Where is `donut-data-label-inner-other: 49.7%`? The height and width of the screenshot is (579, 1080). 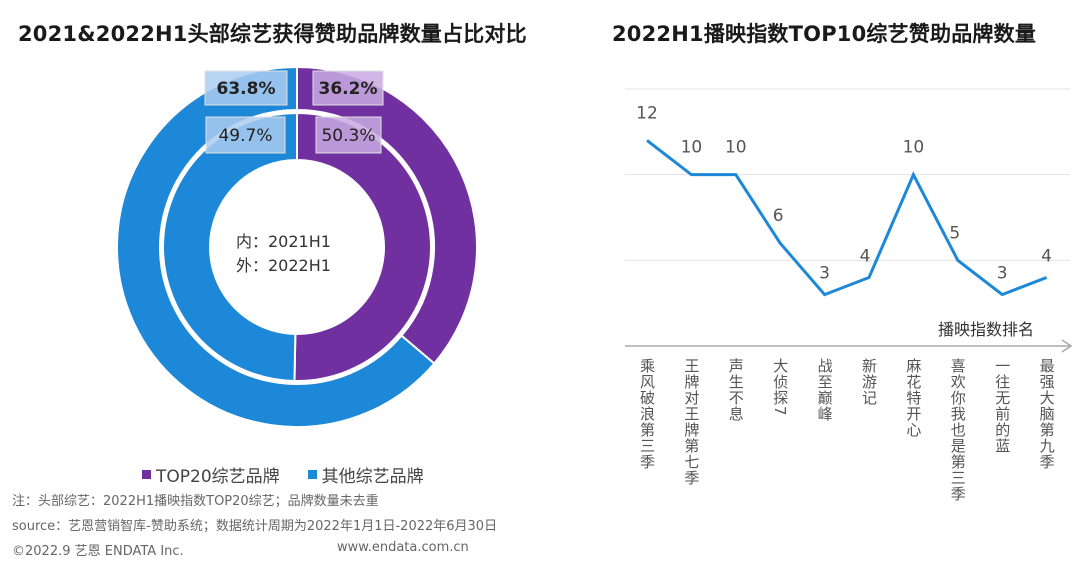 donut-data-label-inner-other: 49.7% is located at coordinates (245, 136).